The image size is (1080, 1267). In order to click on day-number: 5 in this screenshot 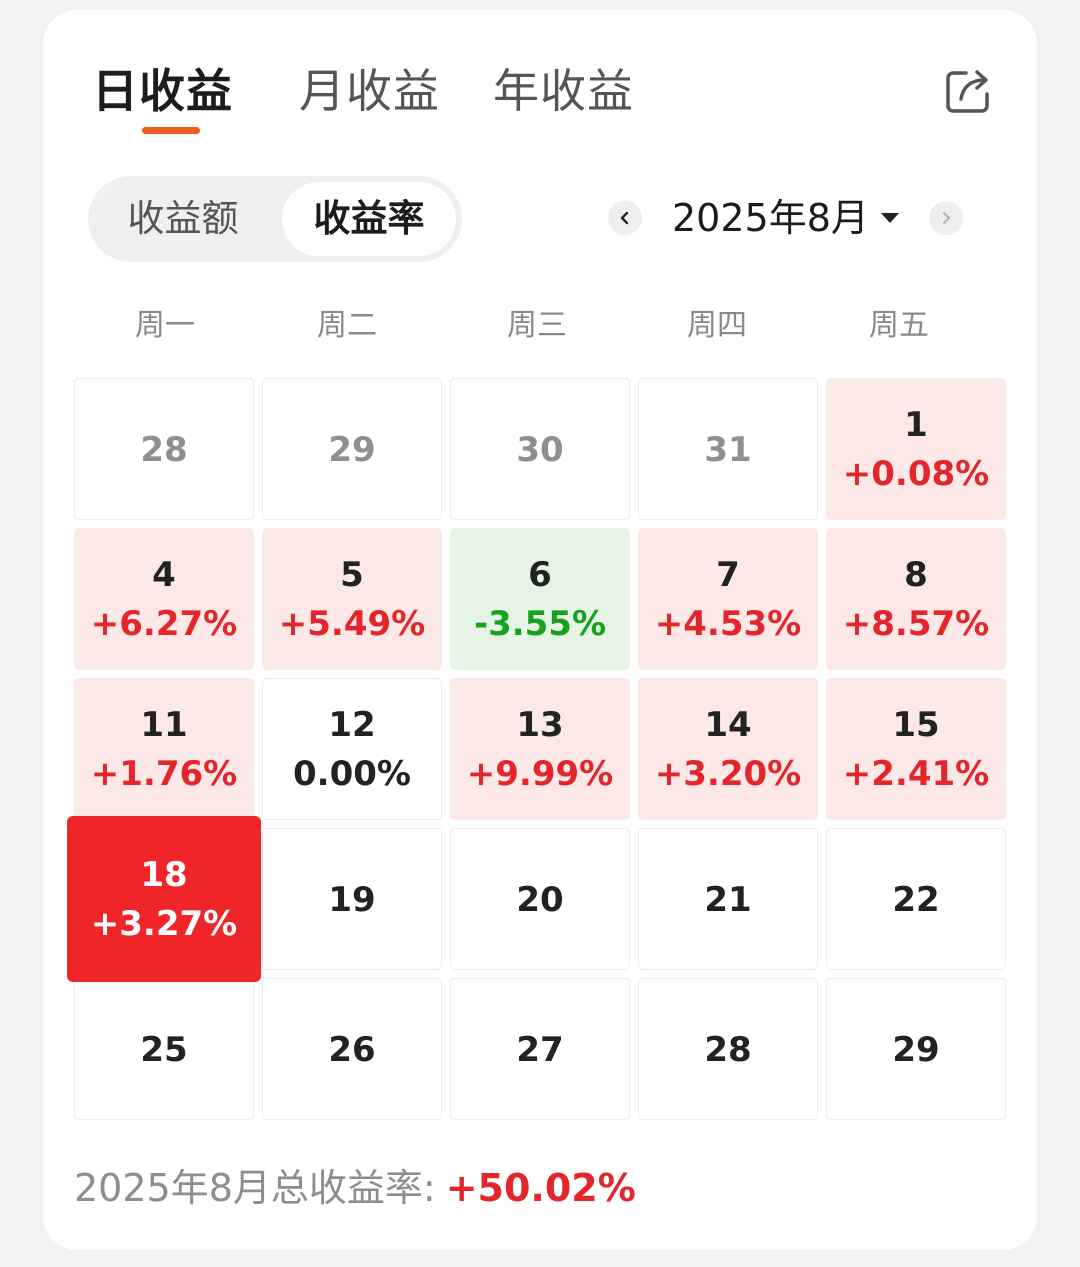, I will do `click(352, 575)`.